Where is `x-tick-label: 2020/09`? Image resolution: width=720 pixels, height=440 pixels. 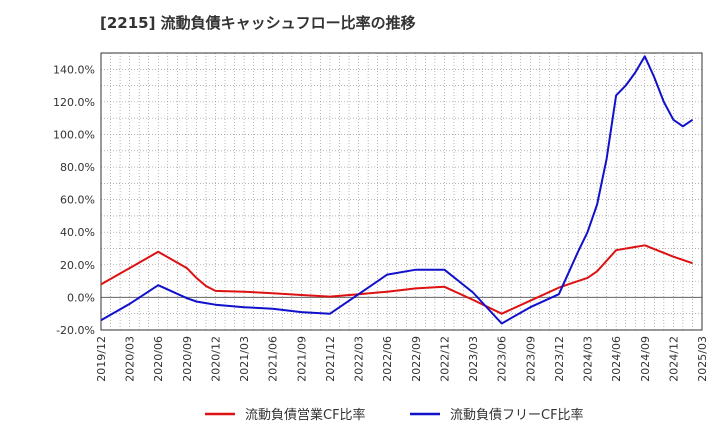
x-tick-label: 2020/09 is located at coordinates (187, 359).